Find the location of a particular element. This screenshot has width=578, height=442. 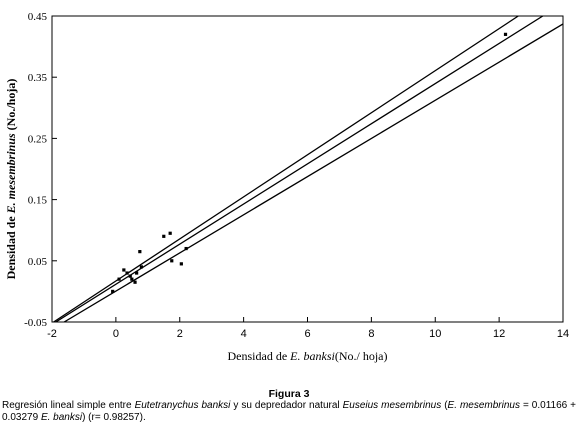

y-tick-label: -0.05 is located at coordinates (35, 323).